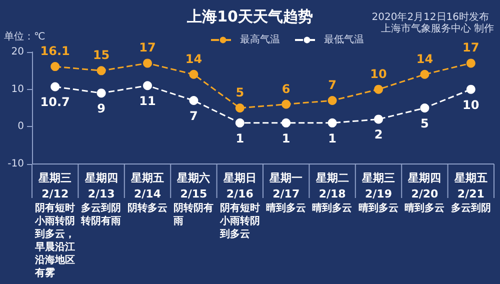  I want to click on y-tick-label: 0, so click(21, 126).